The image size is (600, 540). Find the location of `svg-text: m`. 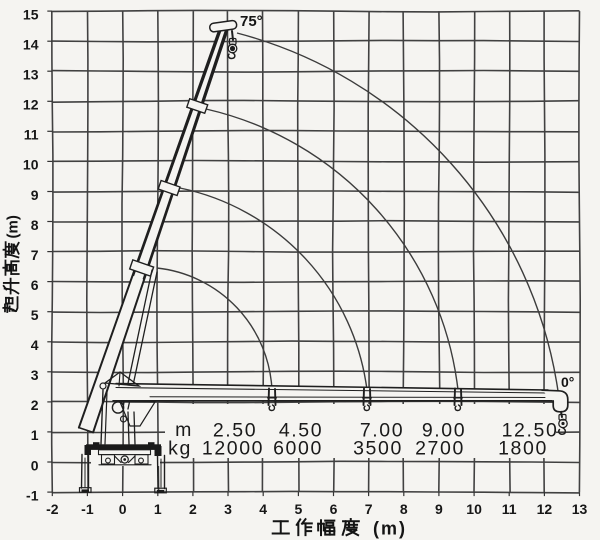

svg-text: m is located at coordinates (184, 430).